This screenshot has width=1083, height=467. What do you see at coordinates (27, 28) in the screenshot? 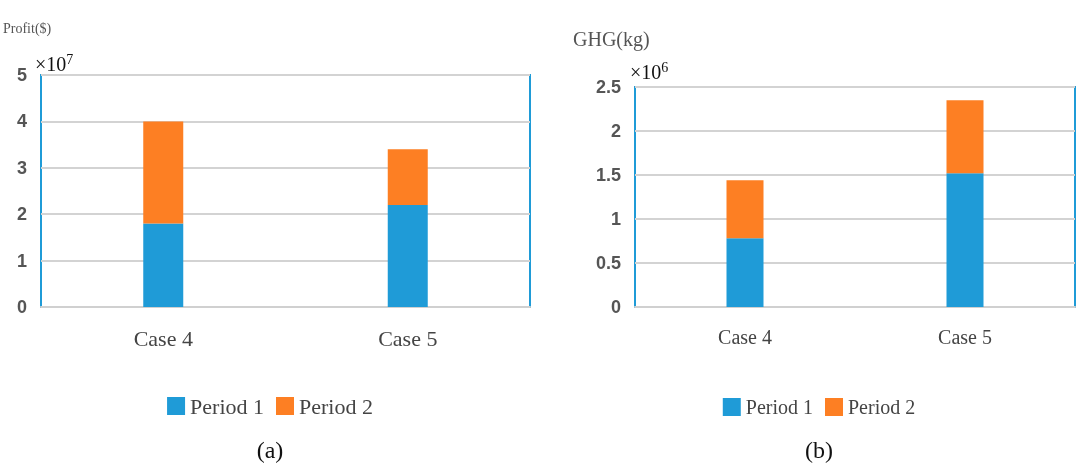
I see `y-axis-title: Profit($)` at bounding box center [27, 28].